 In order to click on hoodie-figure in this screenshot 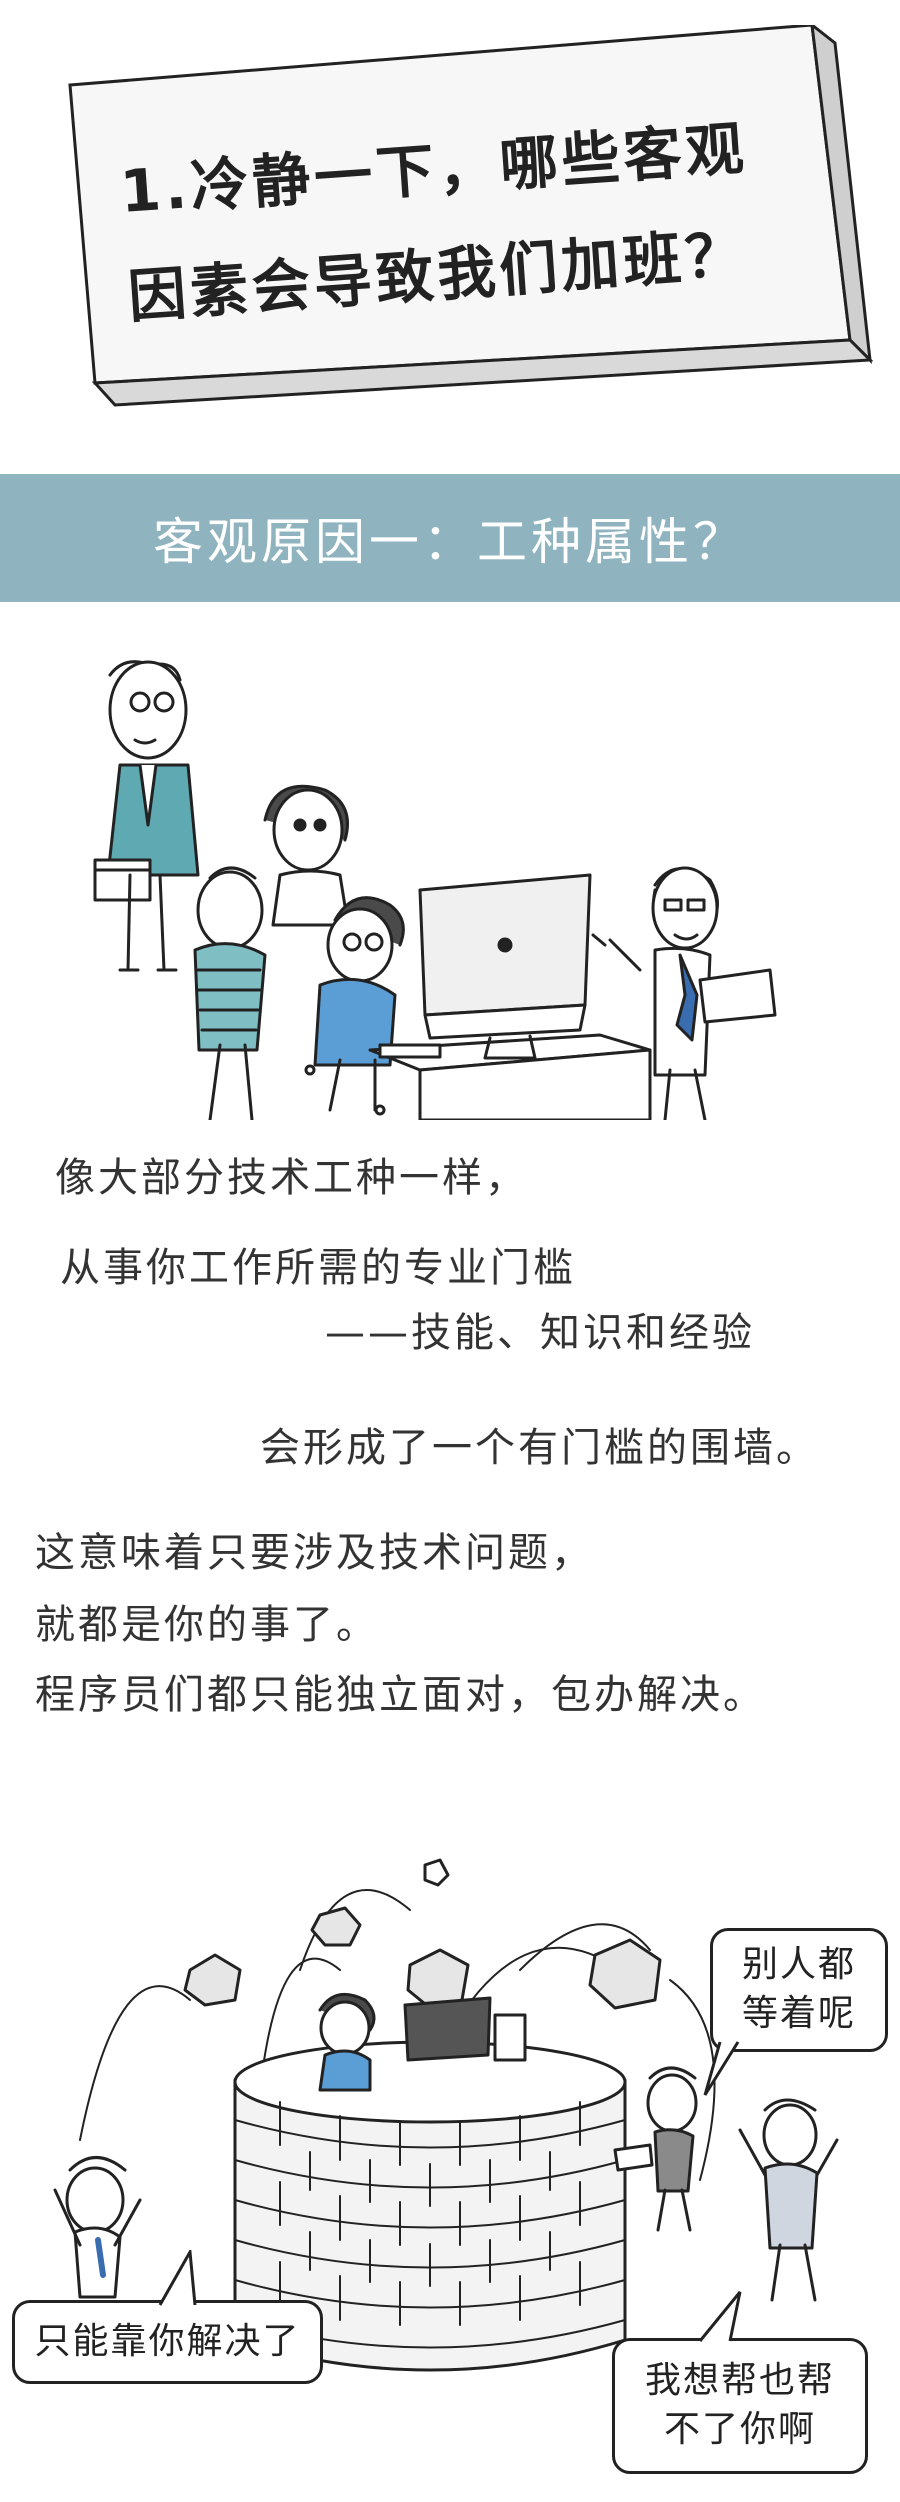, I will do `click(230, 993)`.